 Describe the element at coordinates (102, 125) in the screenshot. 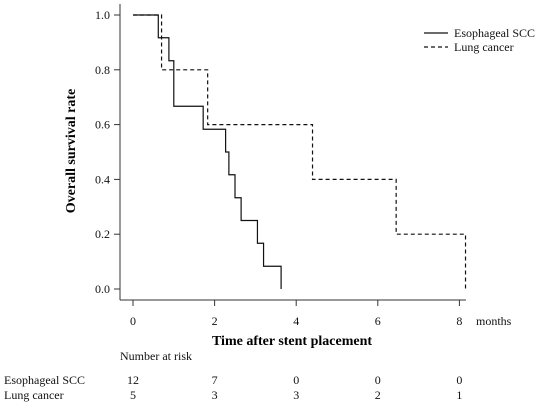

I see `y-tick-label: 0.6` at that location.